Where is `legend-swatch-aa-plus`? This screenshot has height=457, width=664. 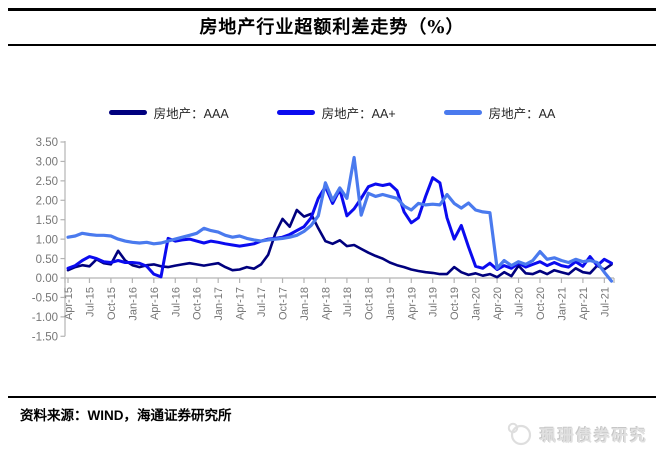 legend-swatch-aa-plus is located at coordinates (295, 112).